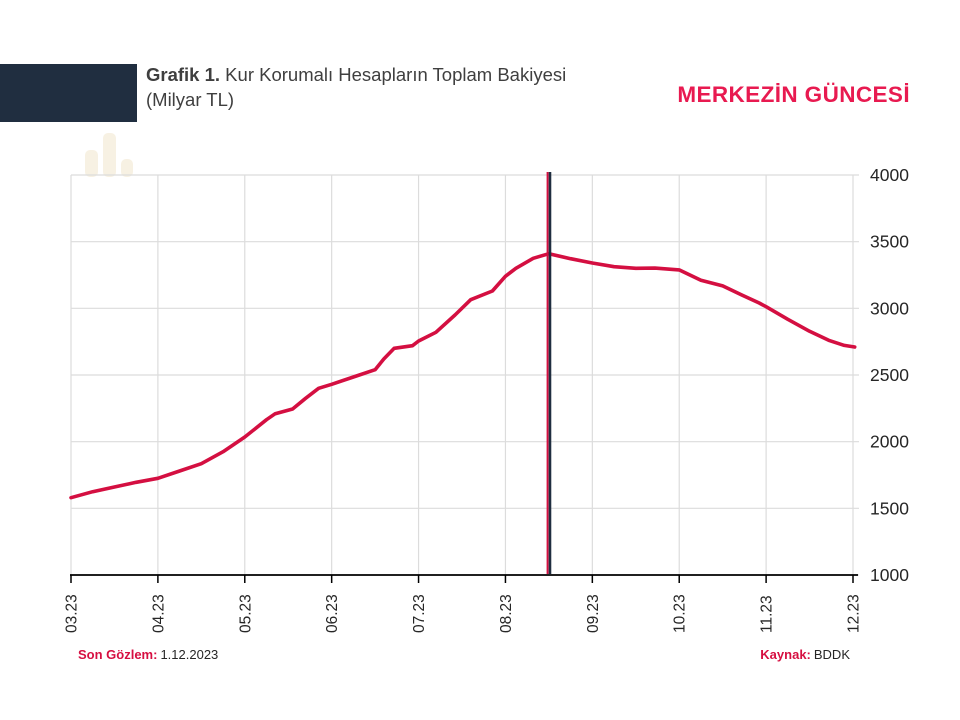 The image size is (960, 720). What do you see at coordinates (190, 99) in the screenshot?
I see `chart-title-line2: (Milyar TL)` at bounding box center [190, 99].